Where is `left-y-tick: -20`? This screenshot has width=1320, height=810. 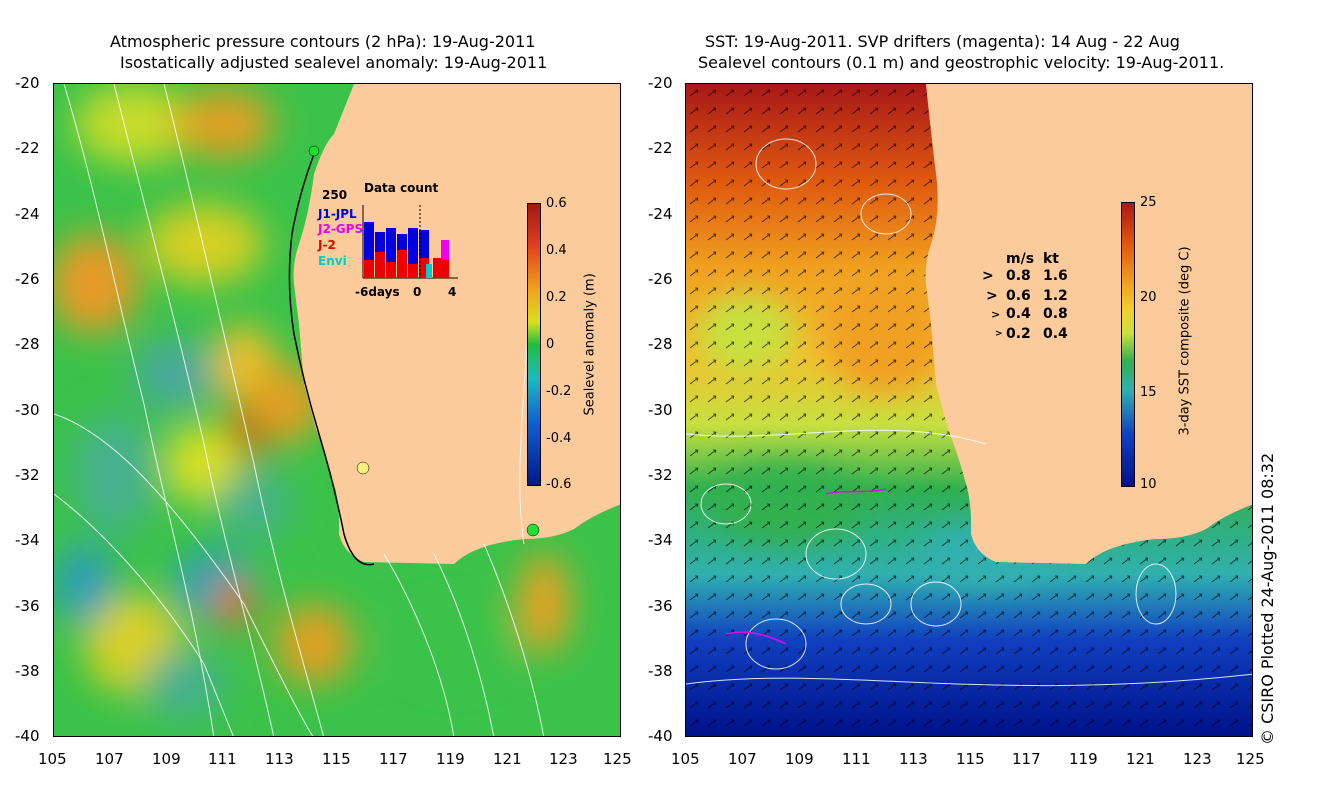 left-y-tick: -20 is located at coordinates (27, 83).